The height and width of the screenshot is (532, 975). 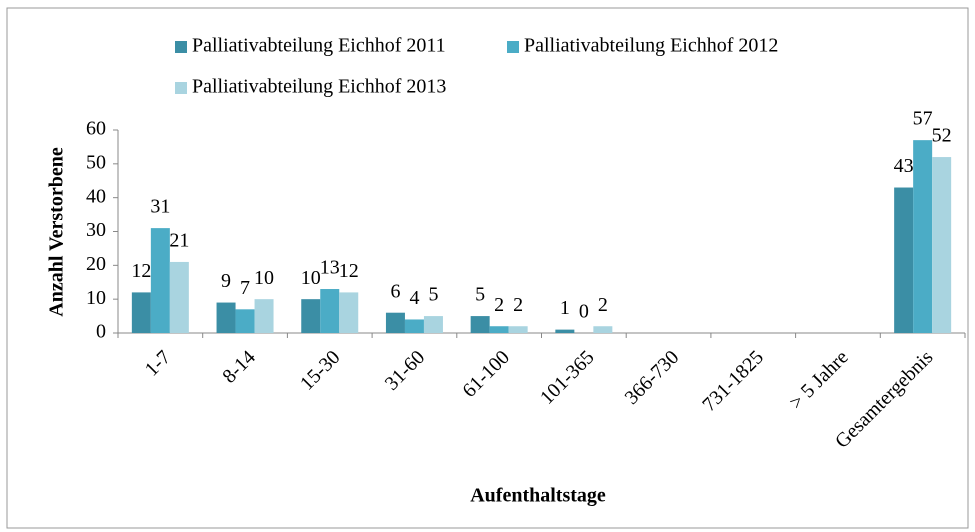 What do you see at coordinates (414, 298) in the screenshot?
I see `data-label: 4` at bounding box center [414, 298].